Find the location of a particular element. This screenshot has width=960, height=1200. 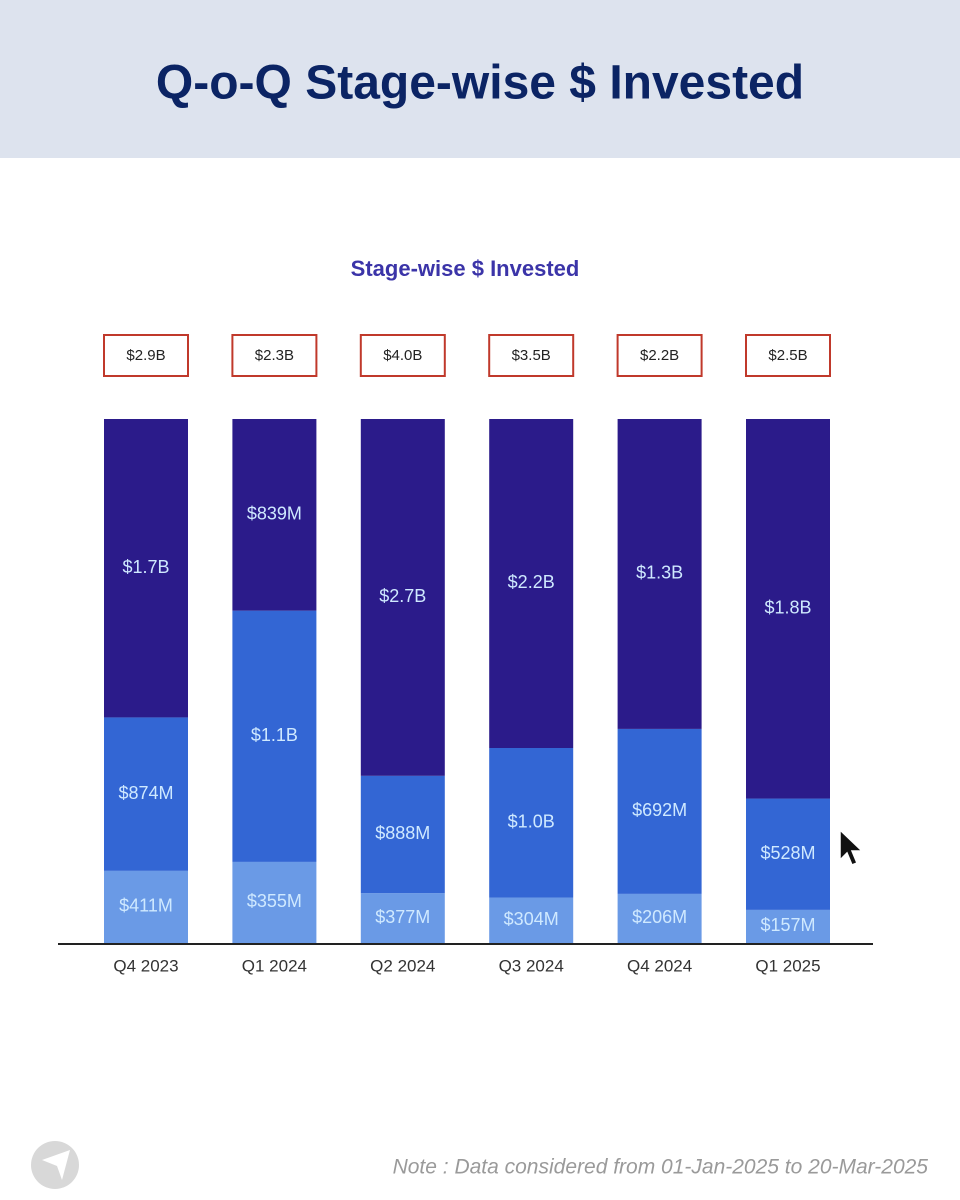

value-label: $157M is located at coordinates (787, 925).